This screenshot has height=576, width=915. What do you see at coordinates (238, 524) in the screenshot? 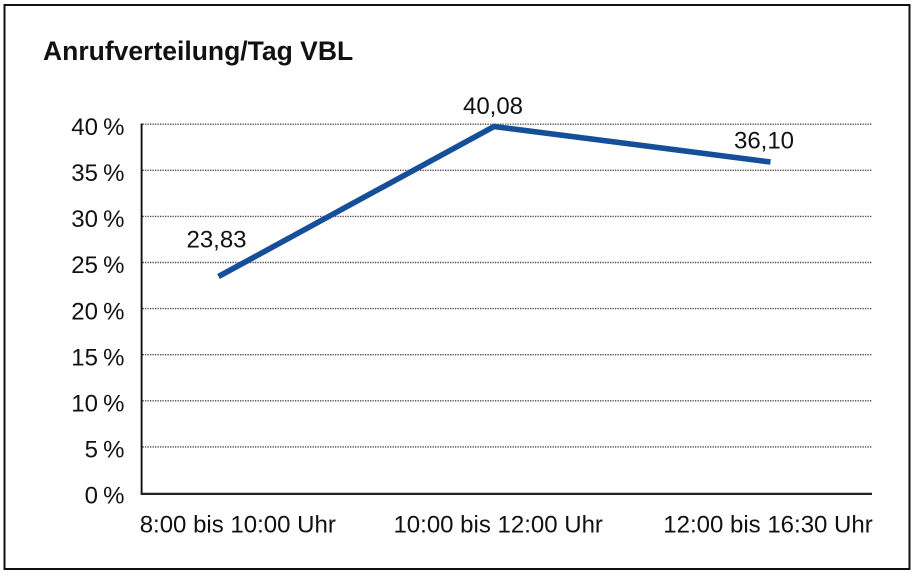
I see `svg-text: 8:00 bis 10:00 Uhr` at bounding box center [238, 524].